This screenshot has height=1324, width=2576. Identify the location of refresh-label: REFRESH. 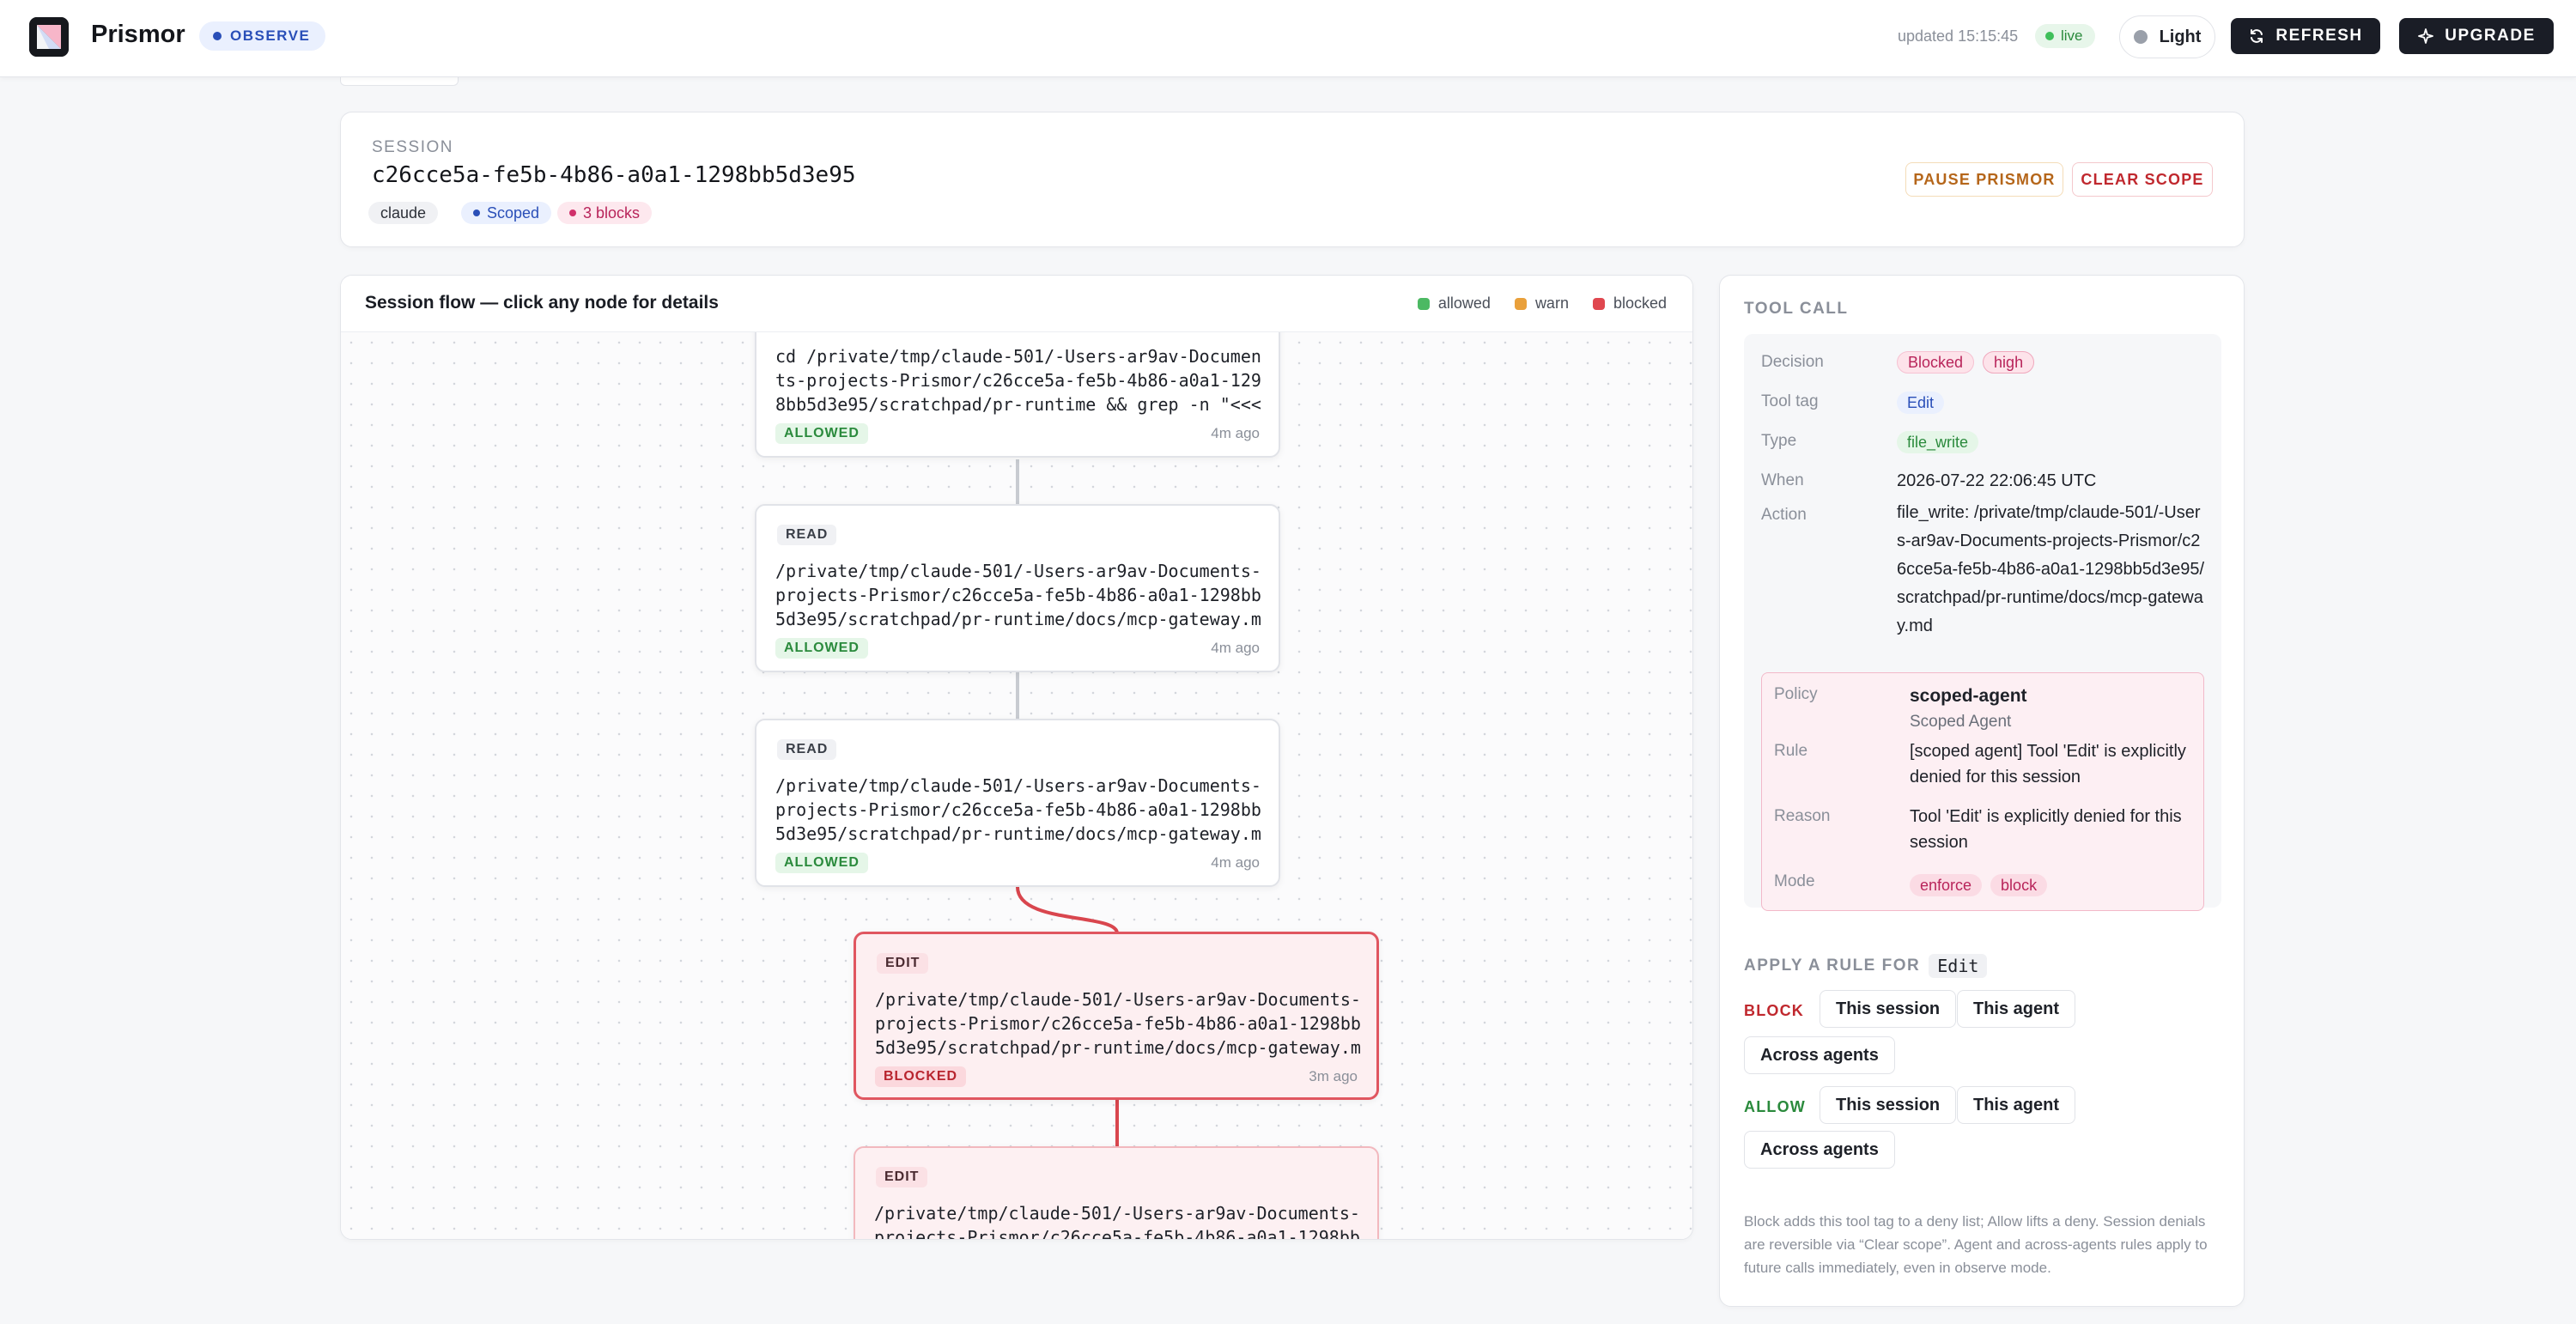
(2319, 36).